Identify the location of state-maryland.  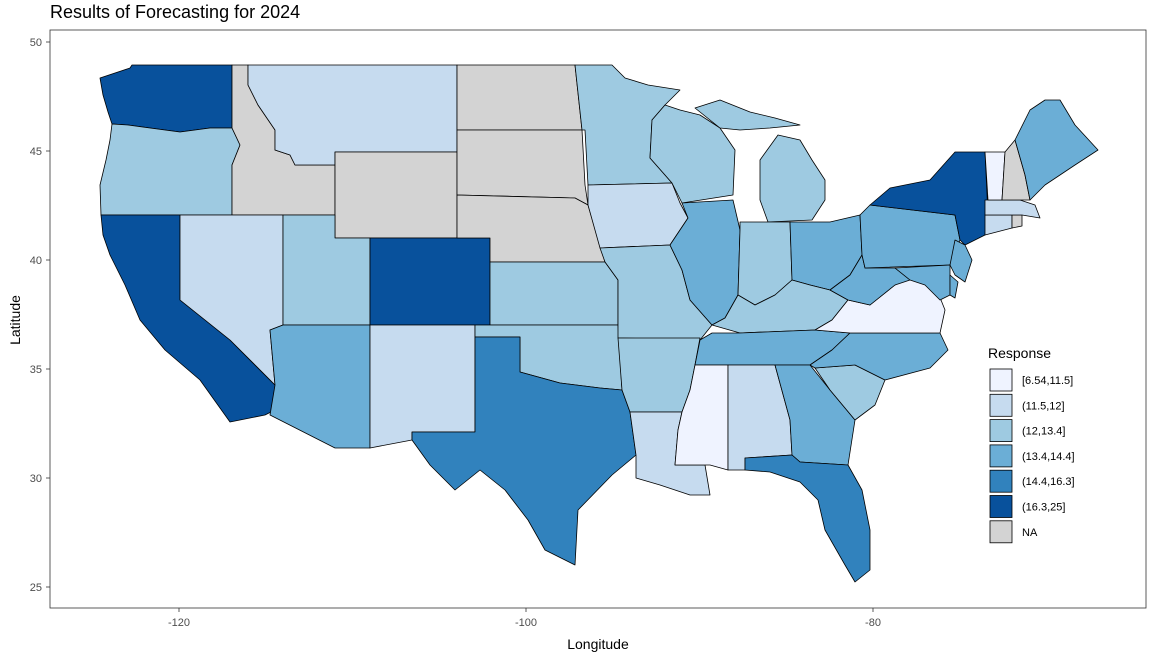
(922, 282).